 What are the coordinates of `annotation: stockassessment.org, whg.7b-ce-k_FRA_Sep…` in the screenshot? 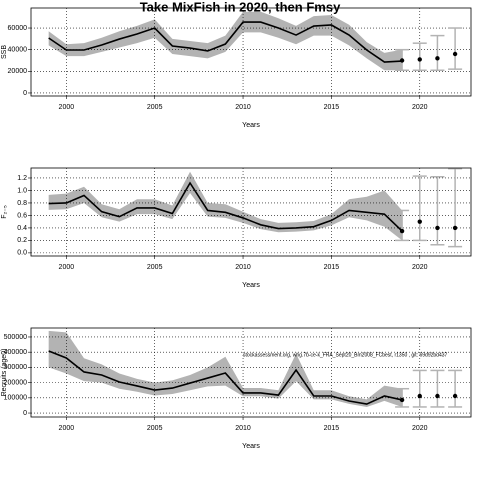 It's located at (345, 355).